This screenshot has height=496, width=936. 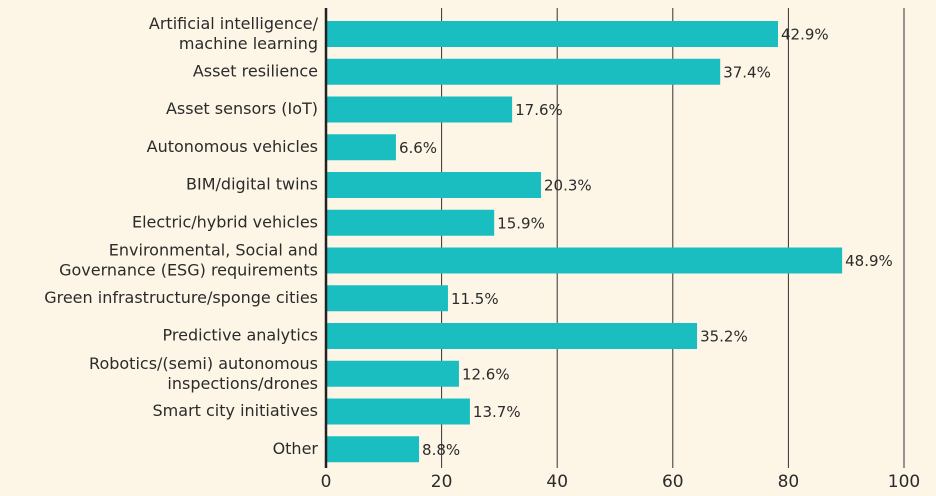 I want to click on bar-label: 35.2%, so click(x=724, y=337).